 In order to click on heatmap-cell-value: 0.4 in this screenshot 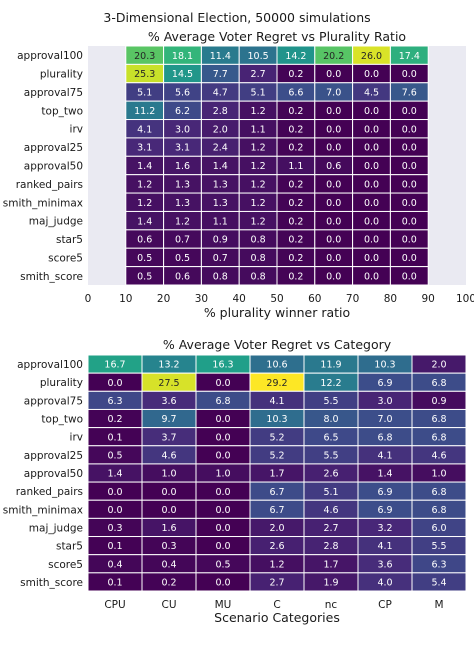, I will do `click(114, 564)`.